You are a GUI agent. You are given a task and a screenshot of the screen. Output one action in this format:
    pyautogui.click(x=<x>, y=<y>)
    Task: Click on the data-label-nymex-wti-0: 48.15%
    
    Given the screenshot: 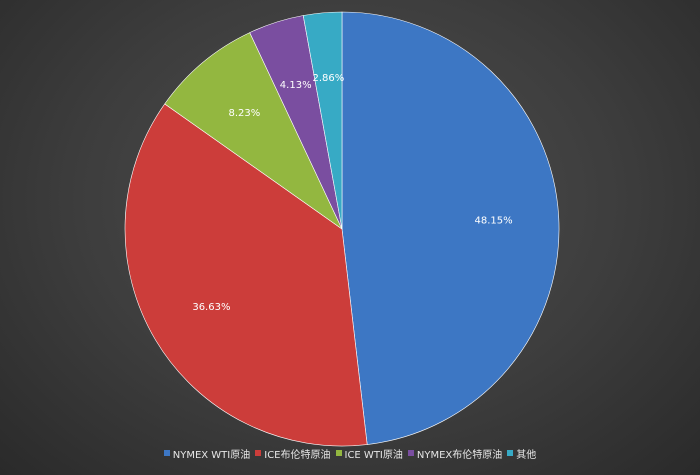 What is the action you would take?
    pyautogui.click(x=494, y=221)
    